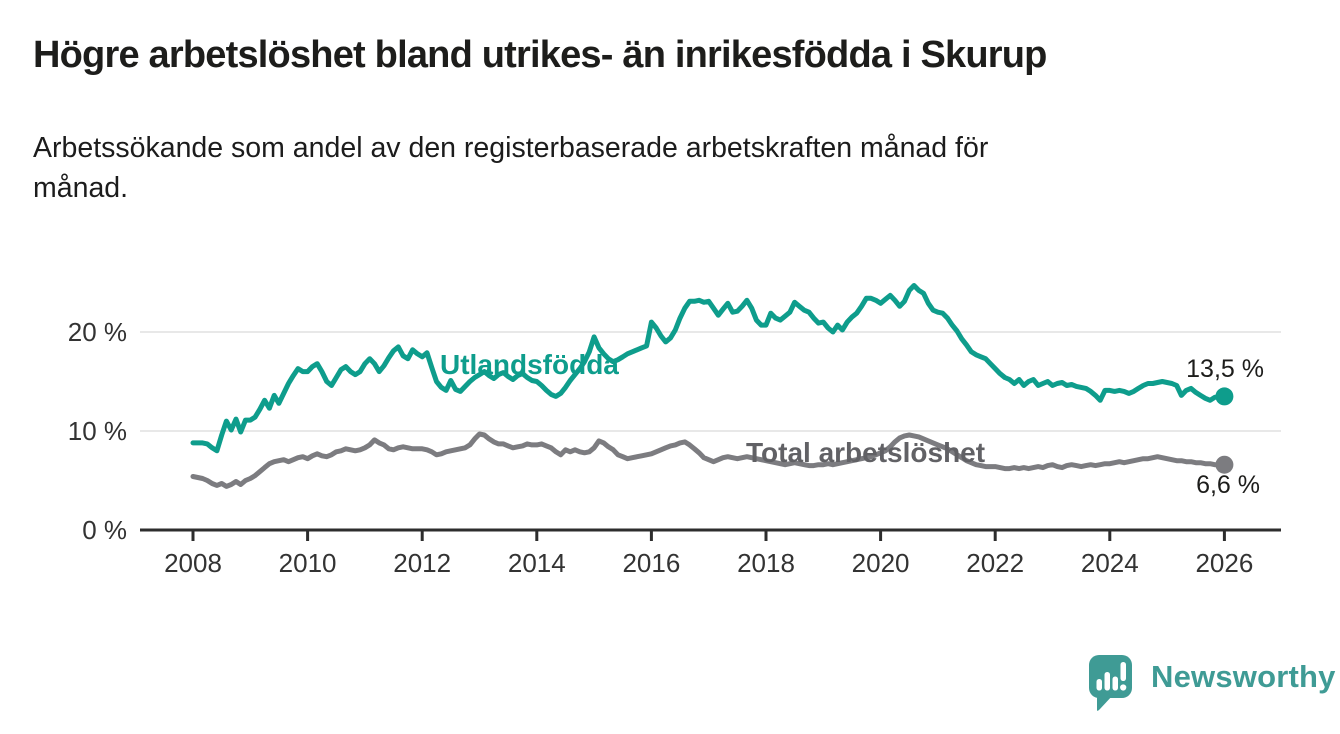 The image size is (1340, 734). I want to click on newsworthy-brand: Newsworthy, so click(1211, 682).